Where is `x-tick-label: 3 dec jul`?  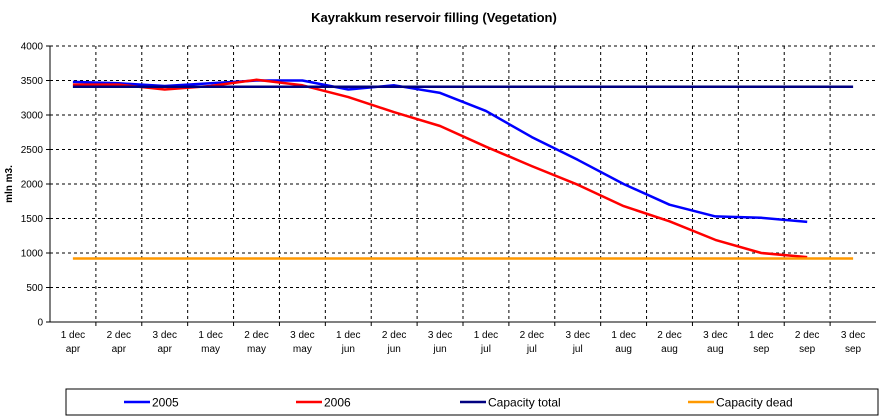
x-tick-label: 3 dec jul is located at coordinates (577, 342).